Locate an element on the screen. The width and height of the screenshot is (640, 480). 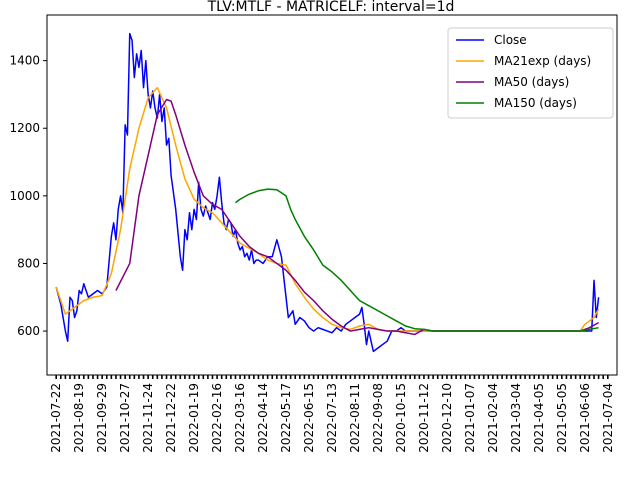
x-tick-label: 2022-03-16 is located at coordinates (240, 418).